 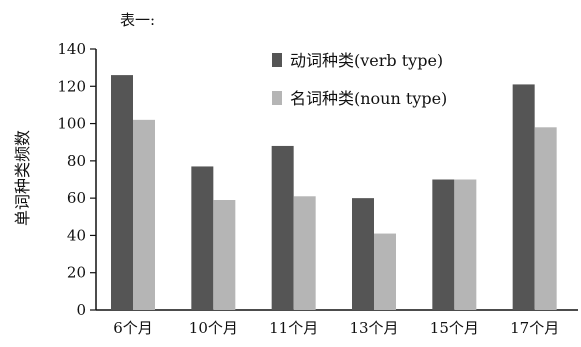 I want to click on legend-label: 名词种类(noun type), so click(x=368, y=98).